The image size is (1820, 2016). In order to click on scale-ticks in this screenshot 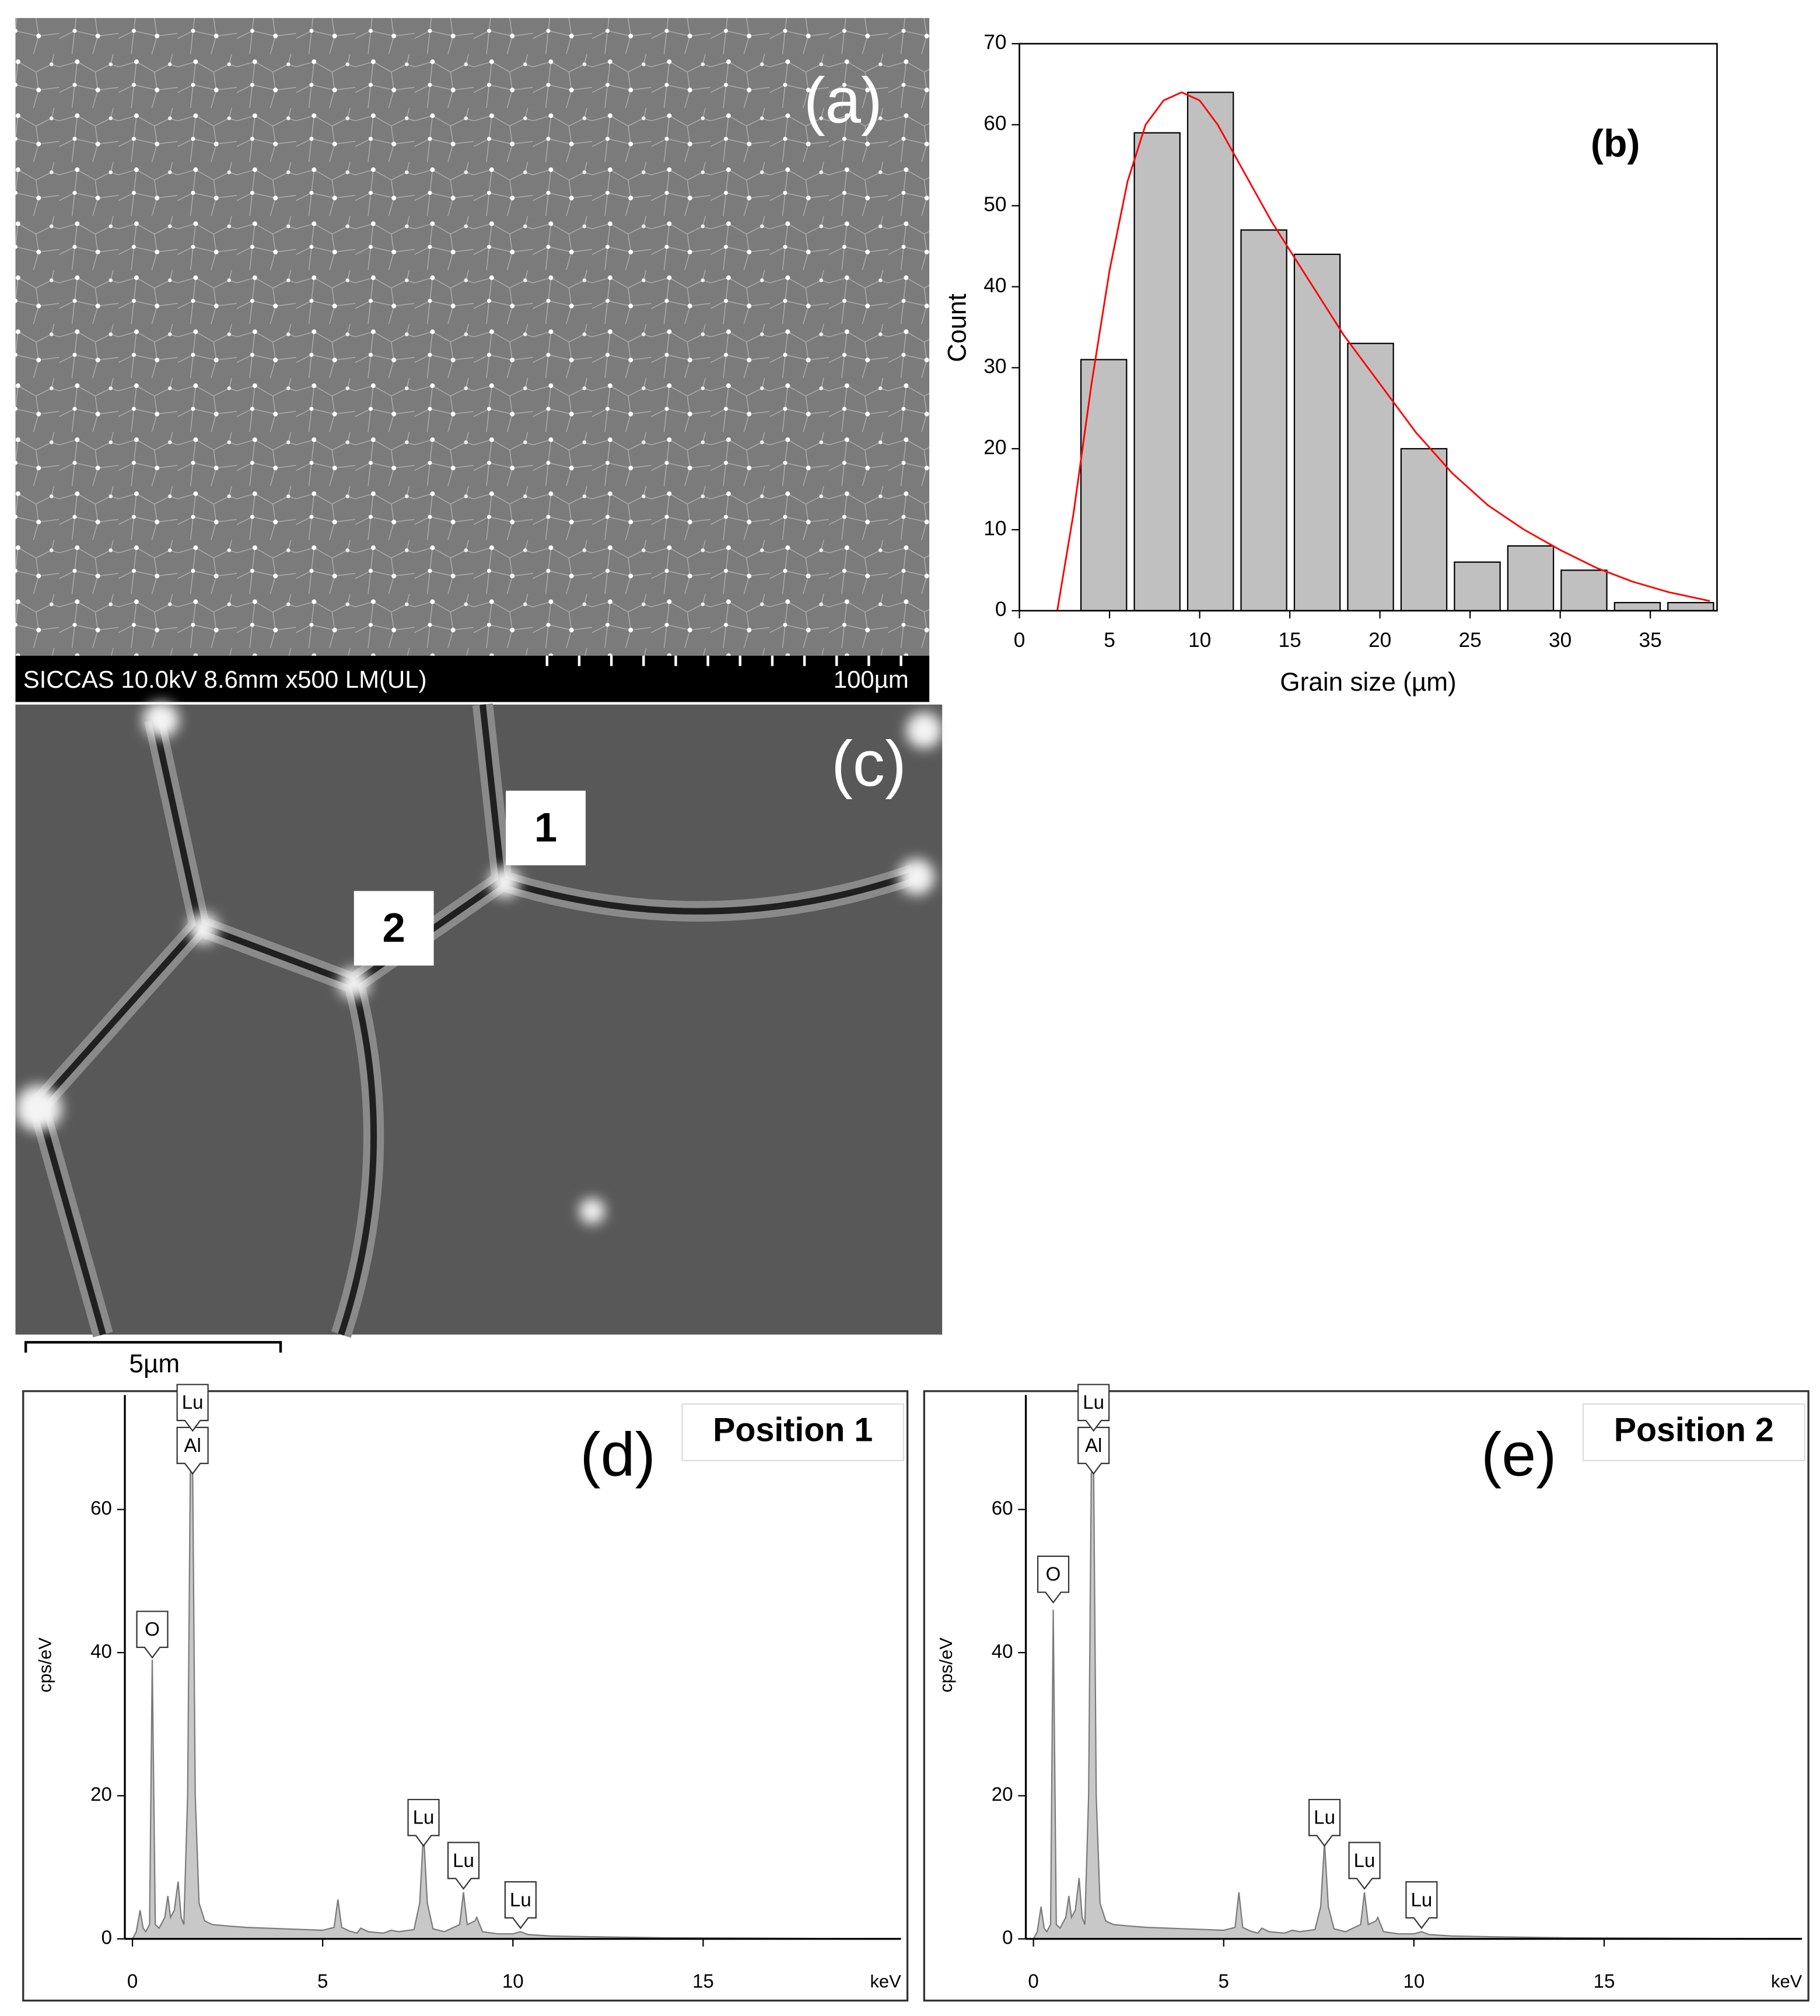, I will do `click(723, 661)`.